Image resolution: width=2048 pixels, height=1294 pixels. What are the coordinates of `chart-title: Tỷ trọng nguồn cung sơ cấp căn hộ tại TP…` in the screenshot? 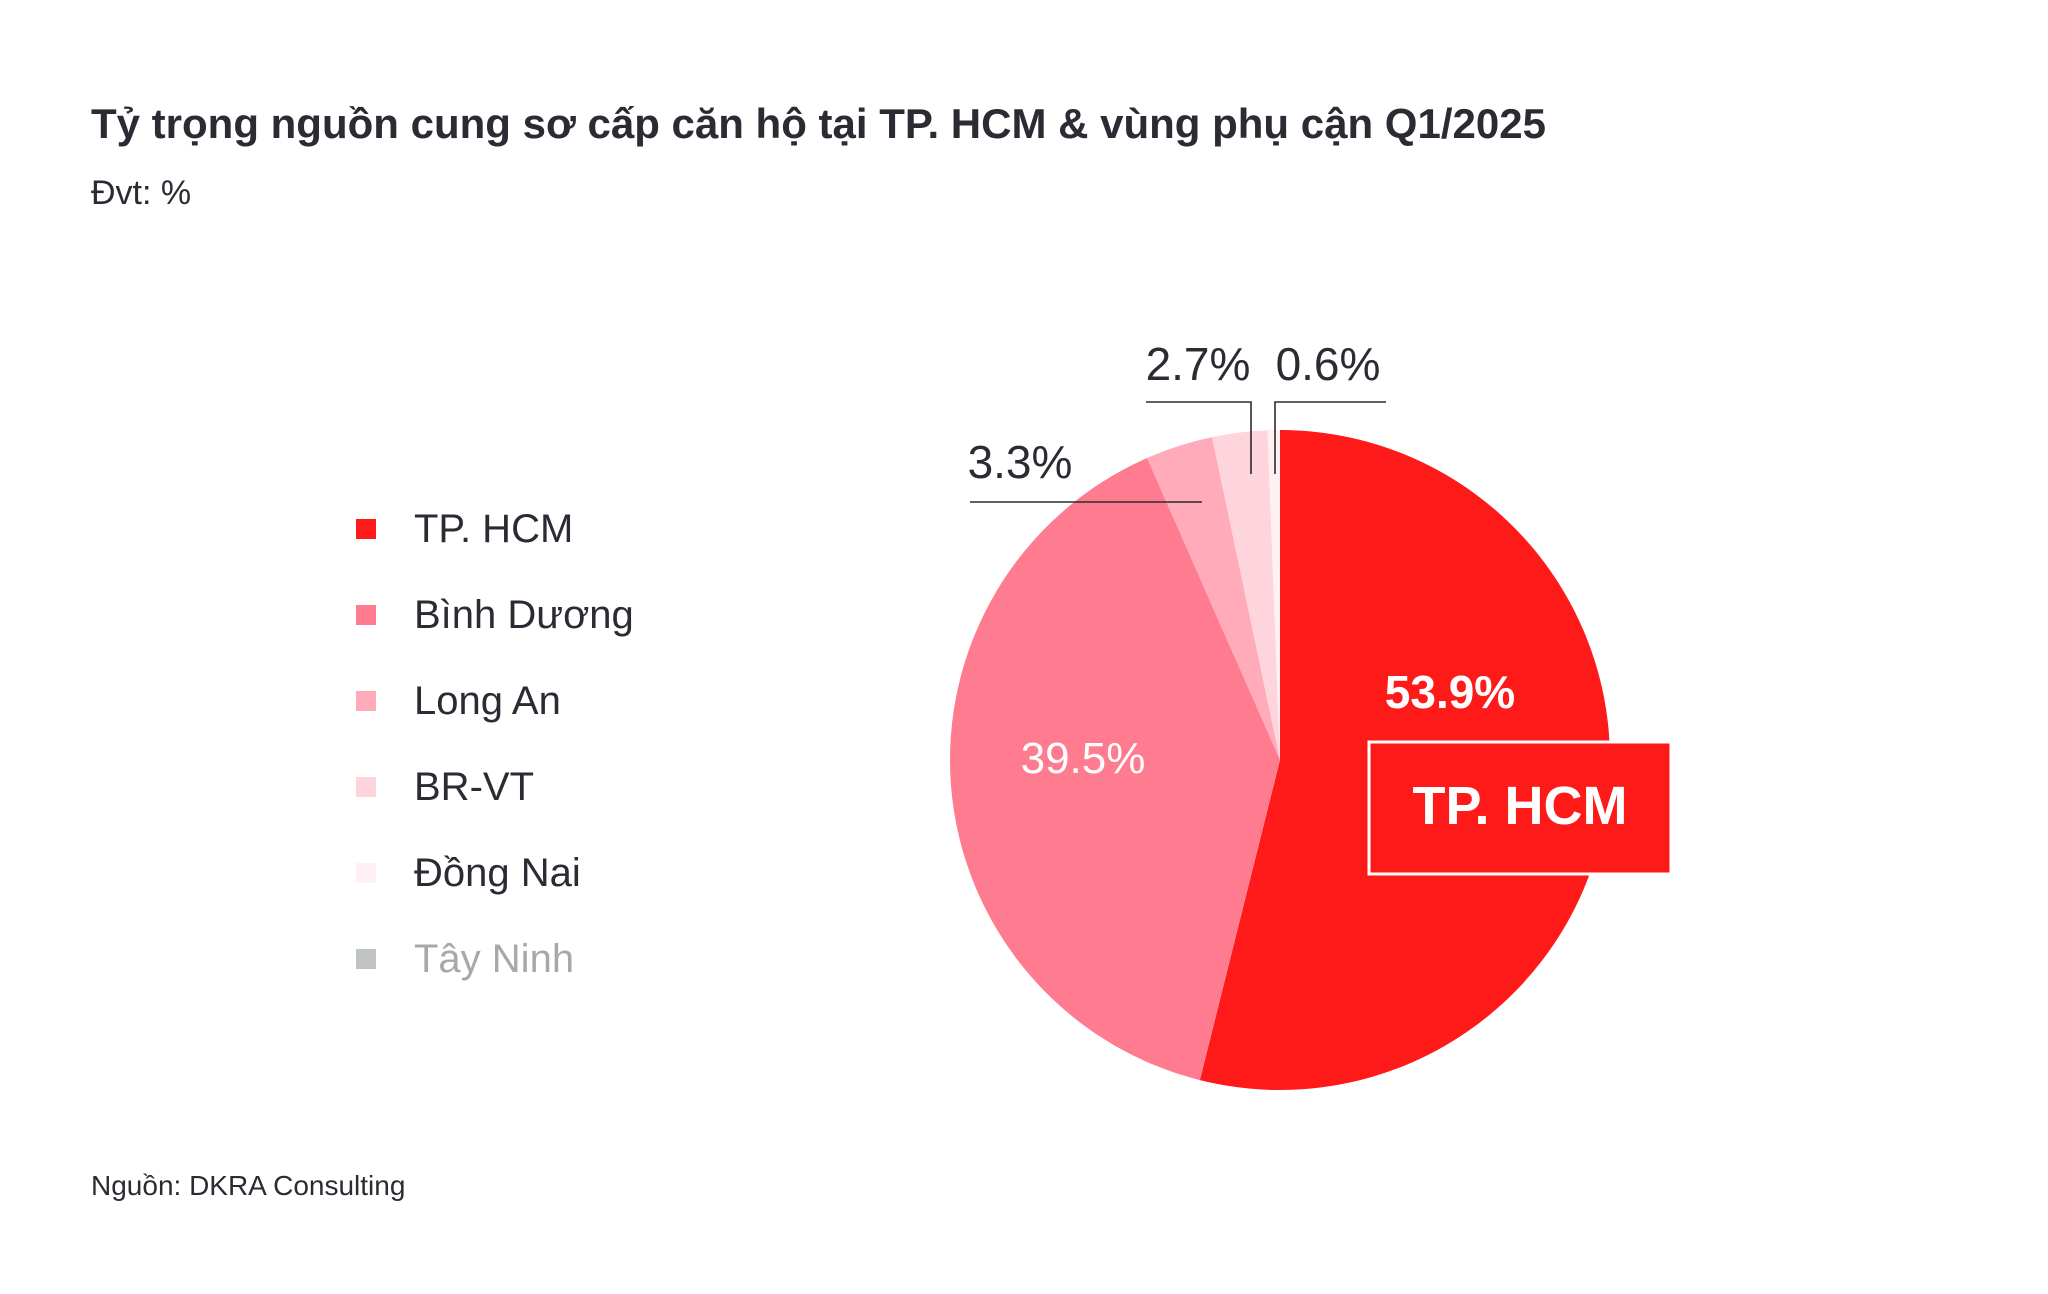 It's located at (818, 123).